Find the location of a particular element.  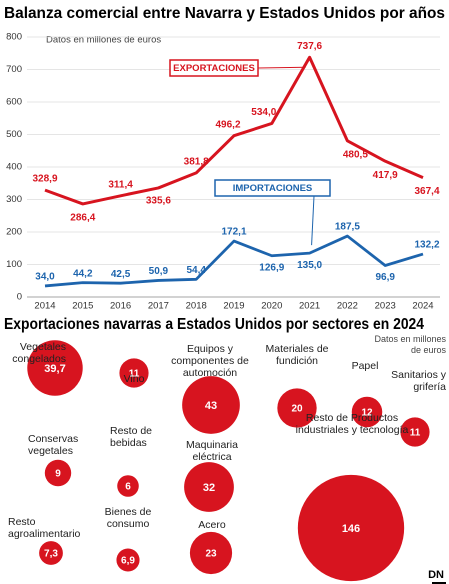

data-label: 126,9 is located at coordinates (271, 267).